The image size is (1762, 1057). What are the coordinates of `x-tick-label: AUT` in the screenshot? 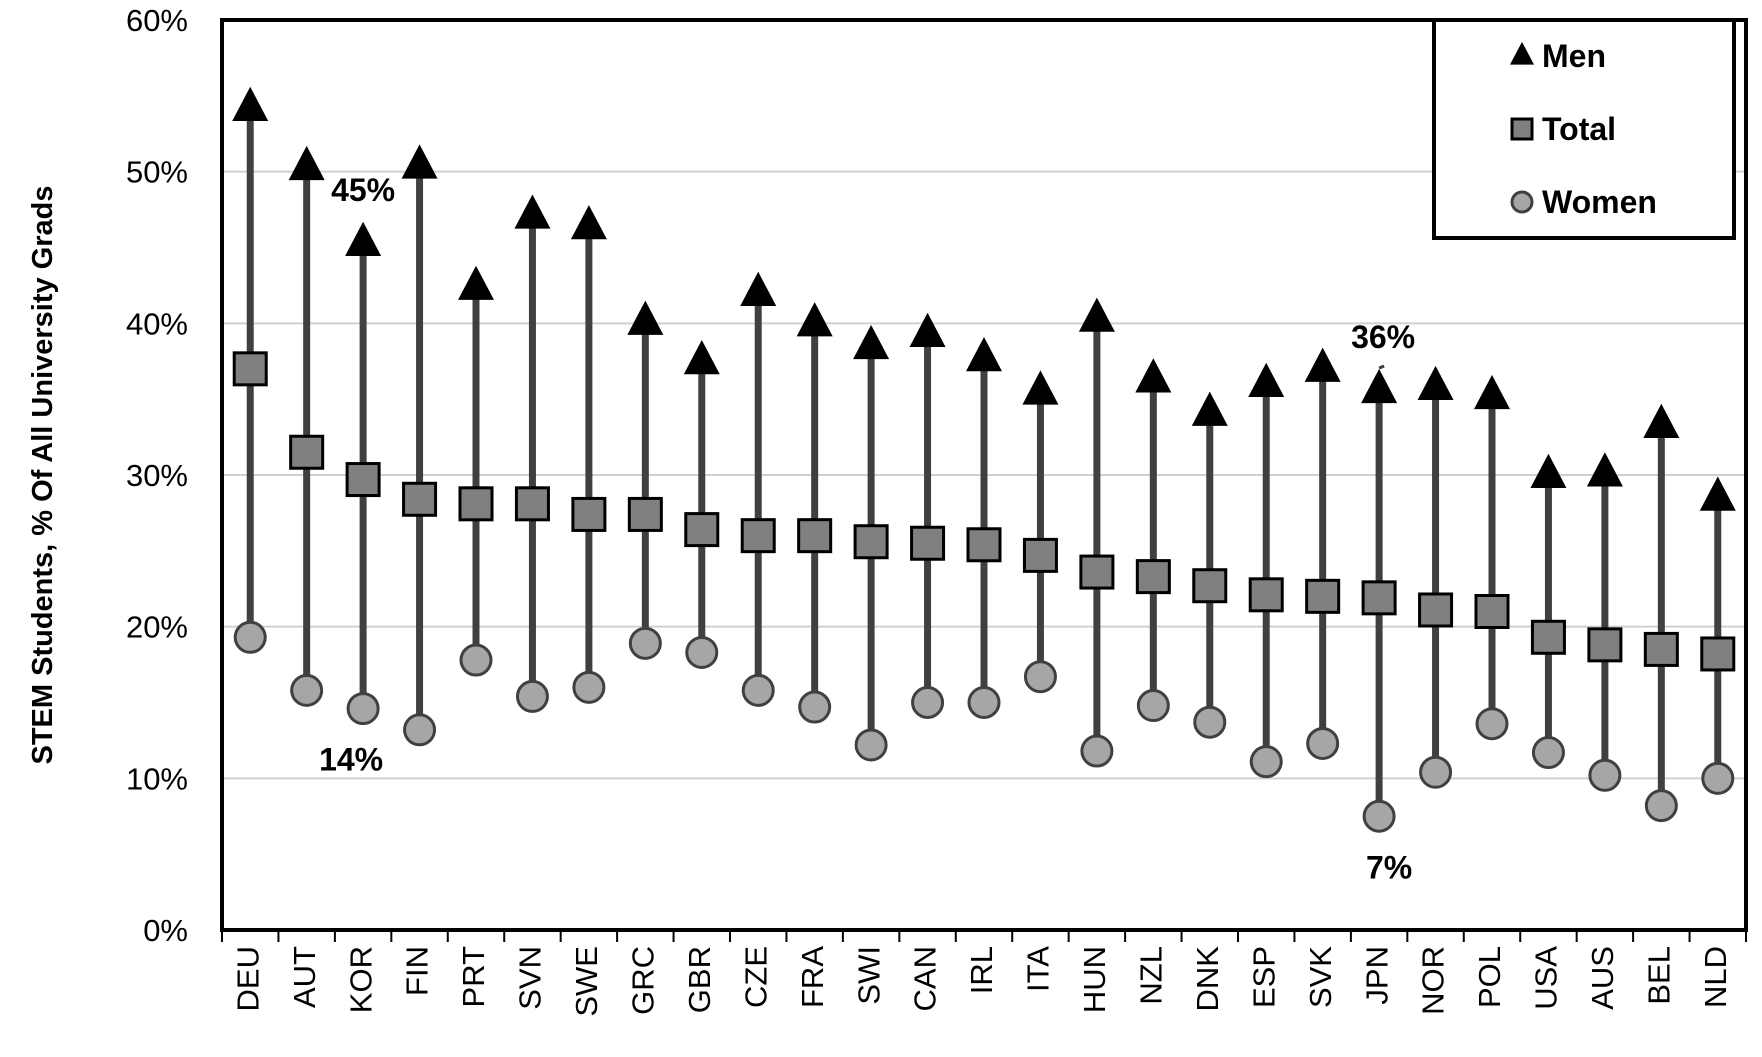 It's located at (304, 977).